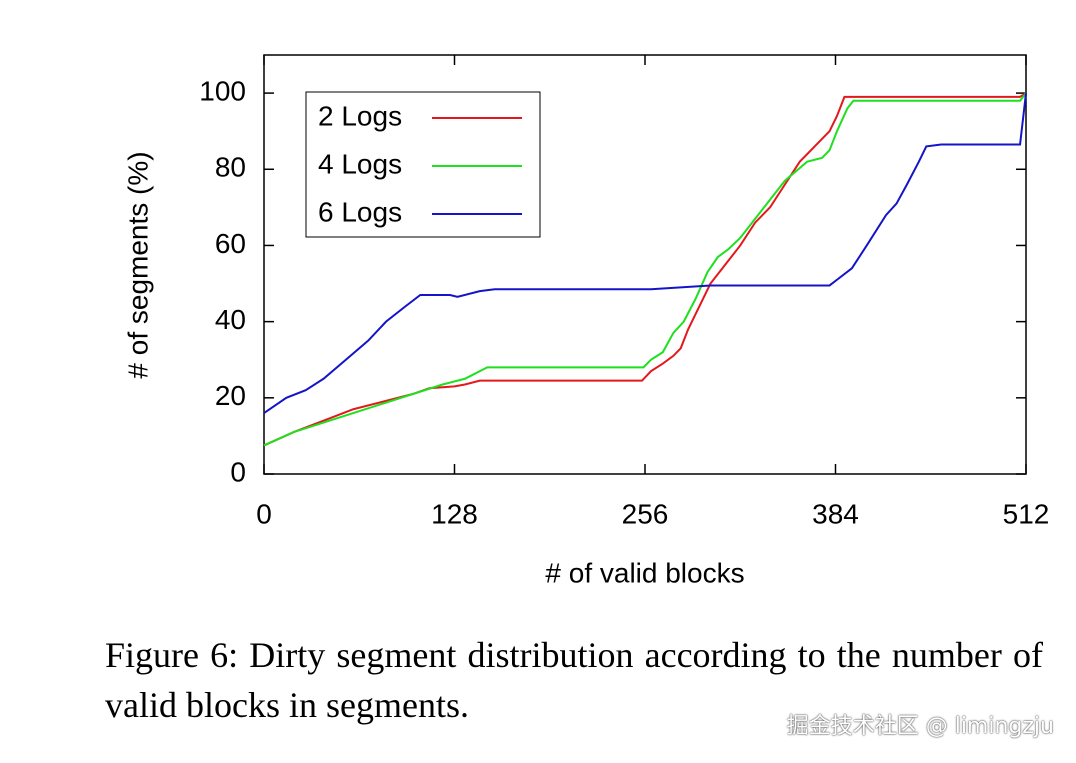  Describe the element at coordinates (454, 513) in the screenshot. I see `x-tick-label: 128` at that location.